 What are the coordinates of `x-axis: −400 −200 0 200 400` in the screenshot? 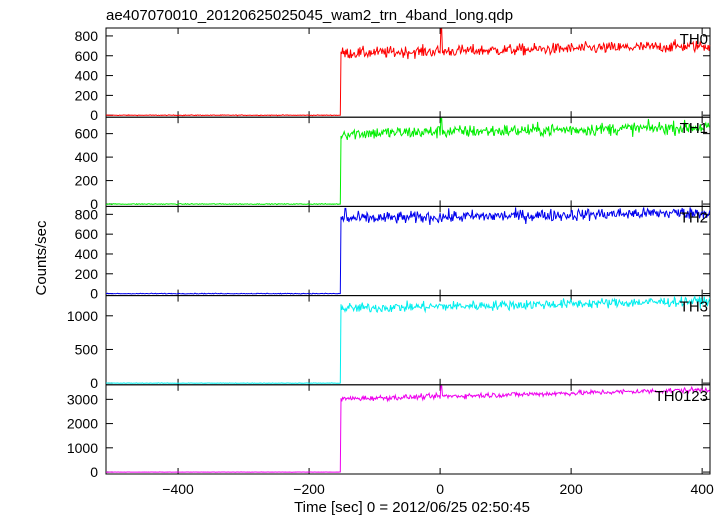 It's located at (438, 489).